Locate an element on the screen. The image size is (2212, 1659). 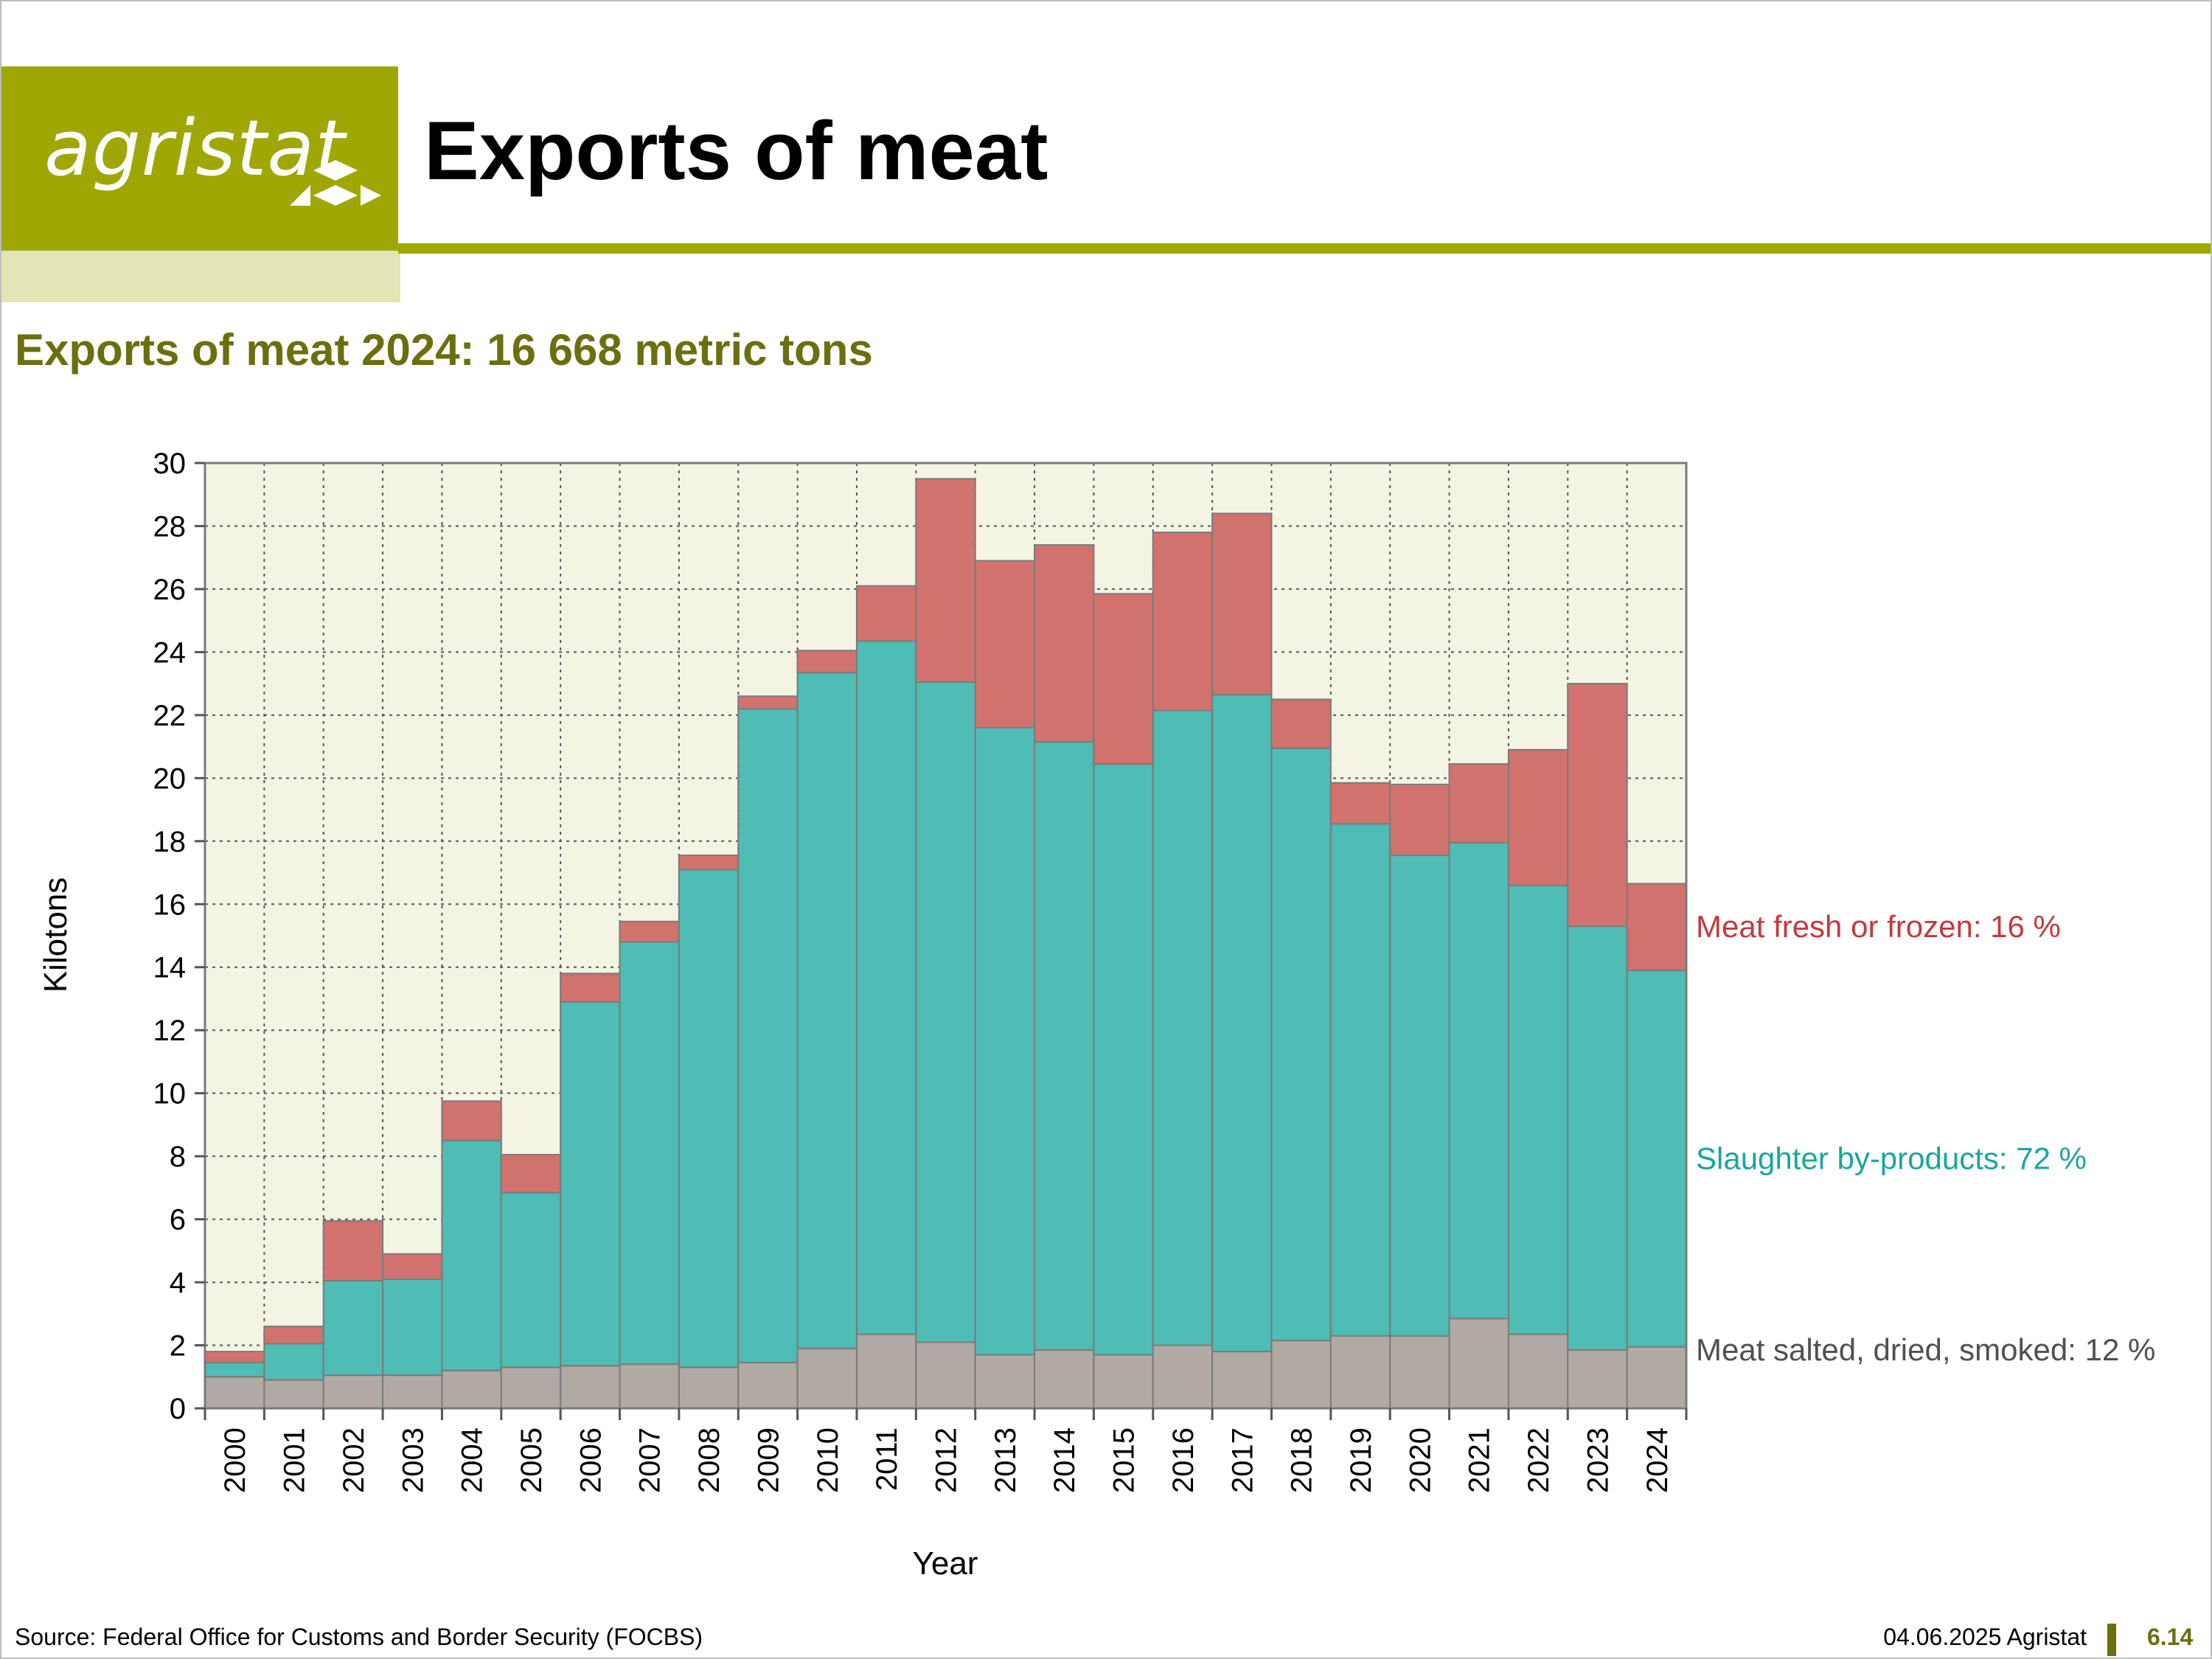
x-axis-title: Year is located at coordinates (945, 1563).